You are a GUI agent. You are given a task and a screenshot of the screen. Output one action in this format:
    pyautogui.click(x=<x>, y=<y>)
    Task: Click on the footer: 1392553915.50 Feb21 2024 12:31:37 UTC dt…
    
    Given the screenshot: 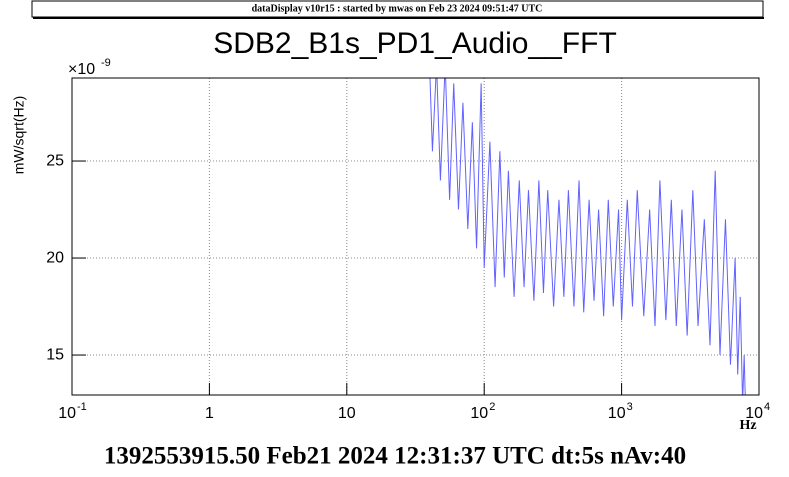 What is the action you would take?
    pyautogui.click(x=395, y=456)
    